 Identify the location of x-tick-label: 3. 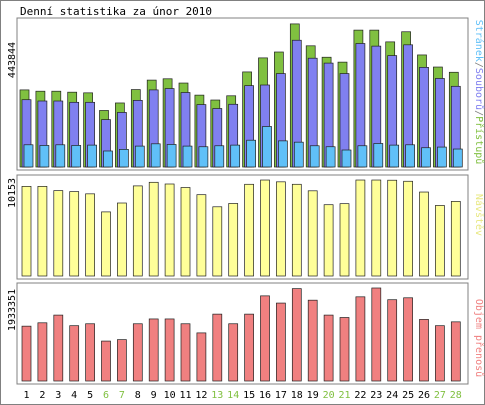
(58, 395).